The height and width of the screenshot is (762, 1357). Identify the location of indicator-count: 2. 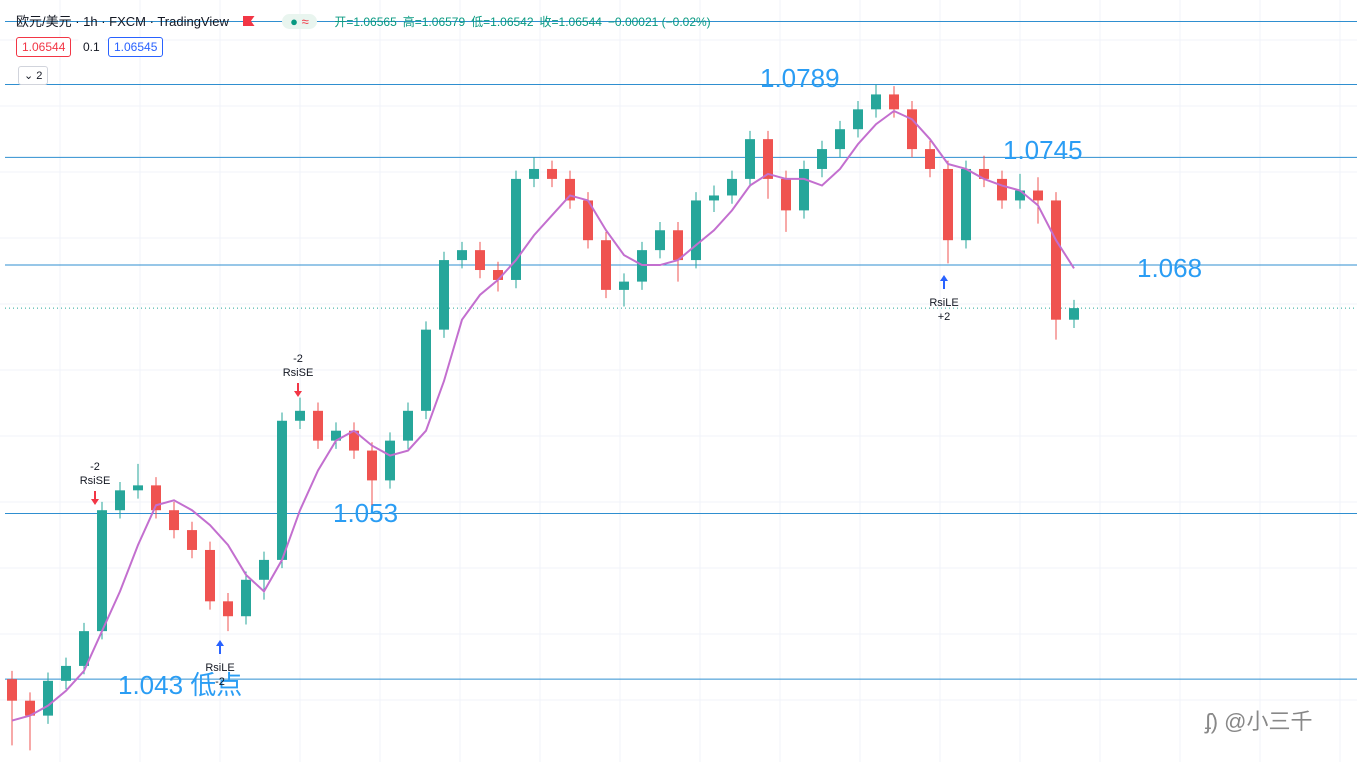
(39, 76).